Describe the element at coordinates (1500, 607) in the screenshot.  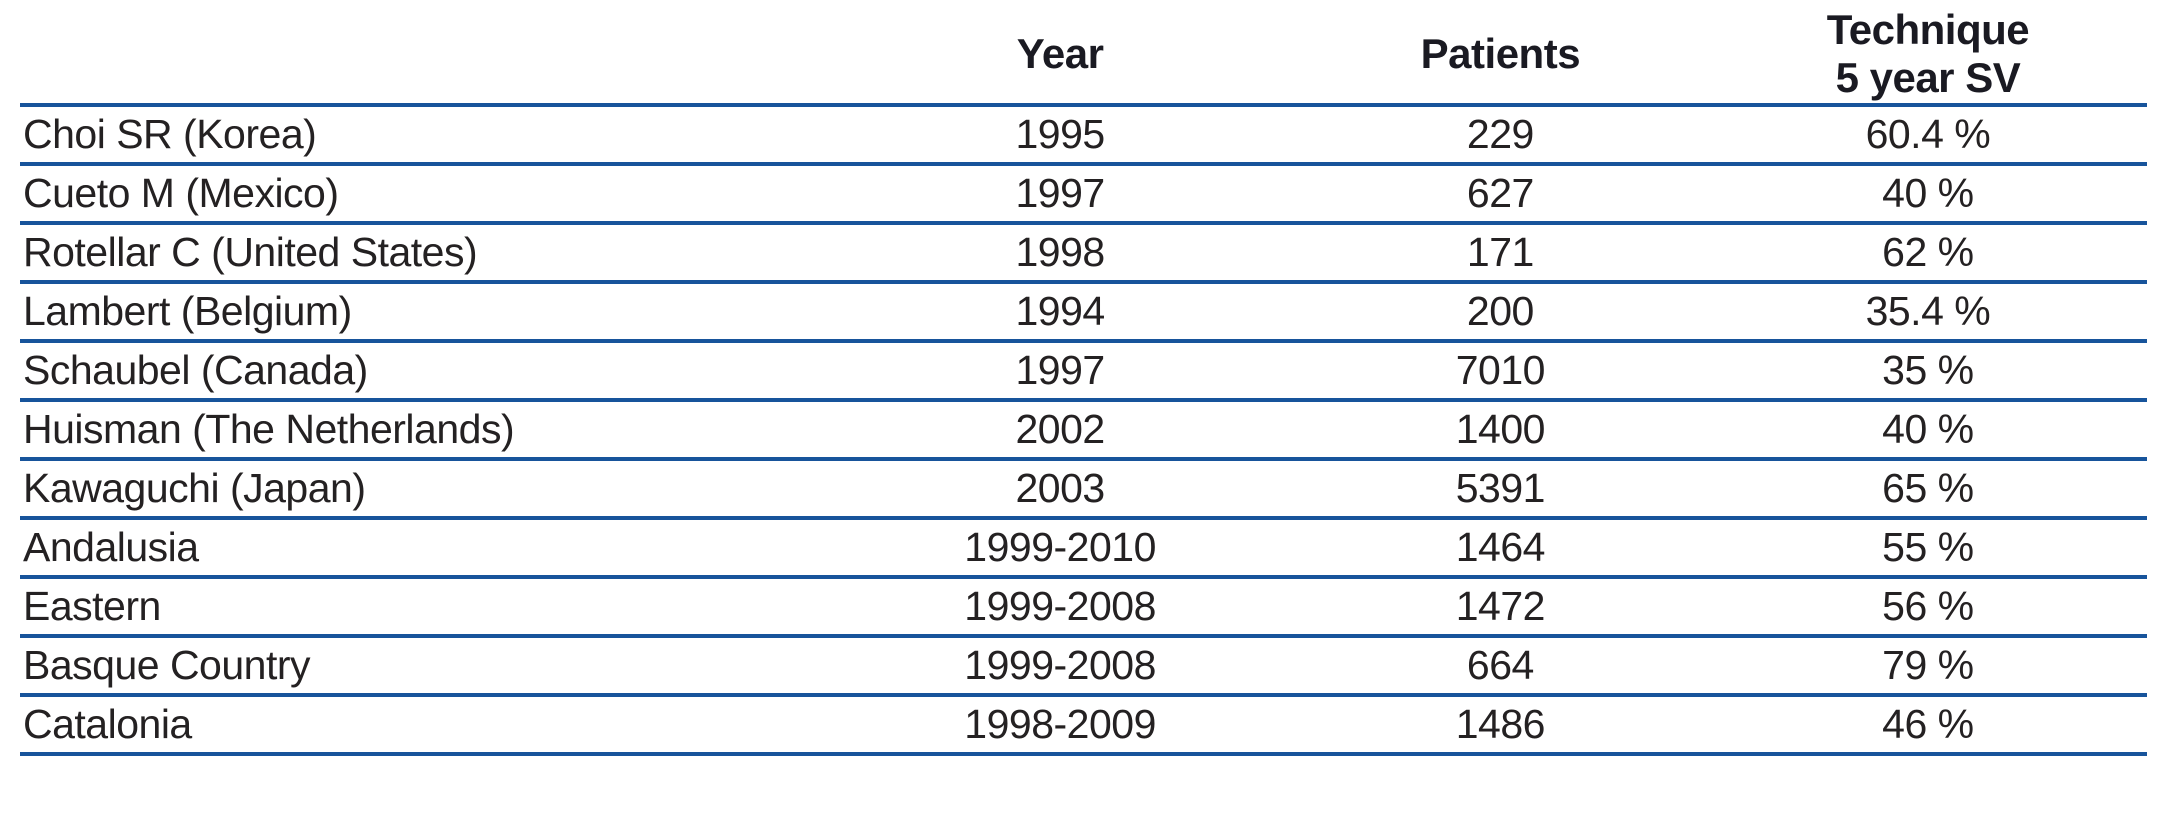
I see `patients-cell: 1472` at that location.